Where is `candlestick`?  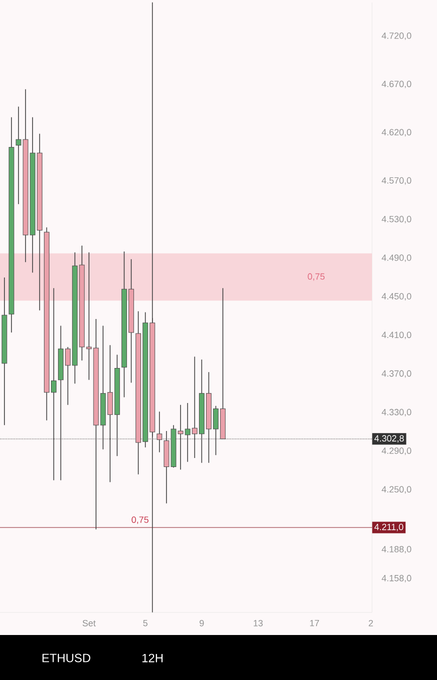 candlestick is located at coordinates (159, 432).